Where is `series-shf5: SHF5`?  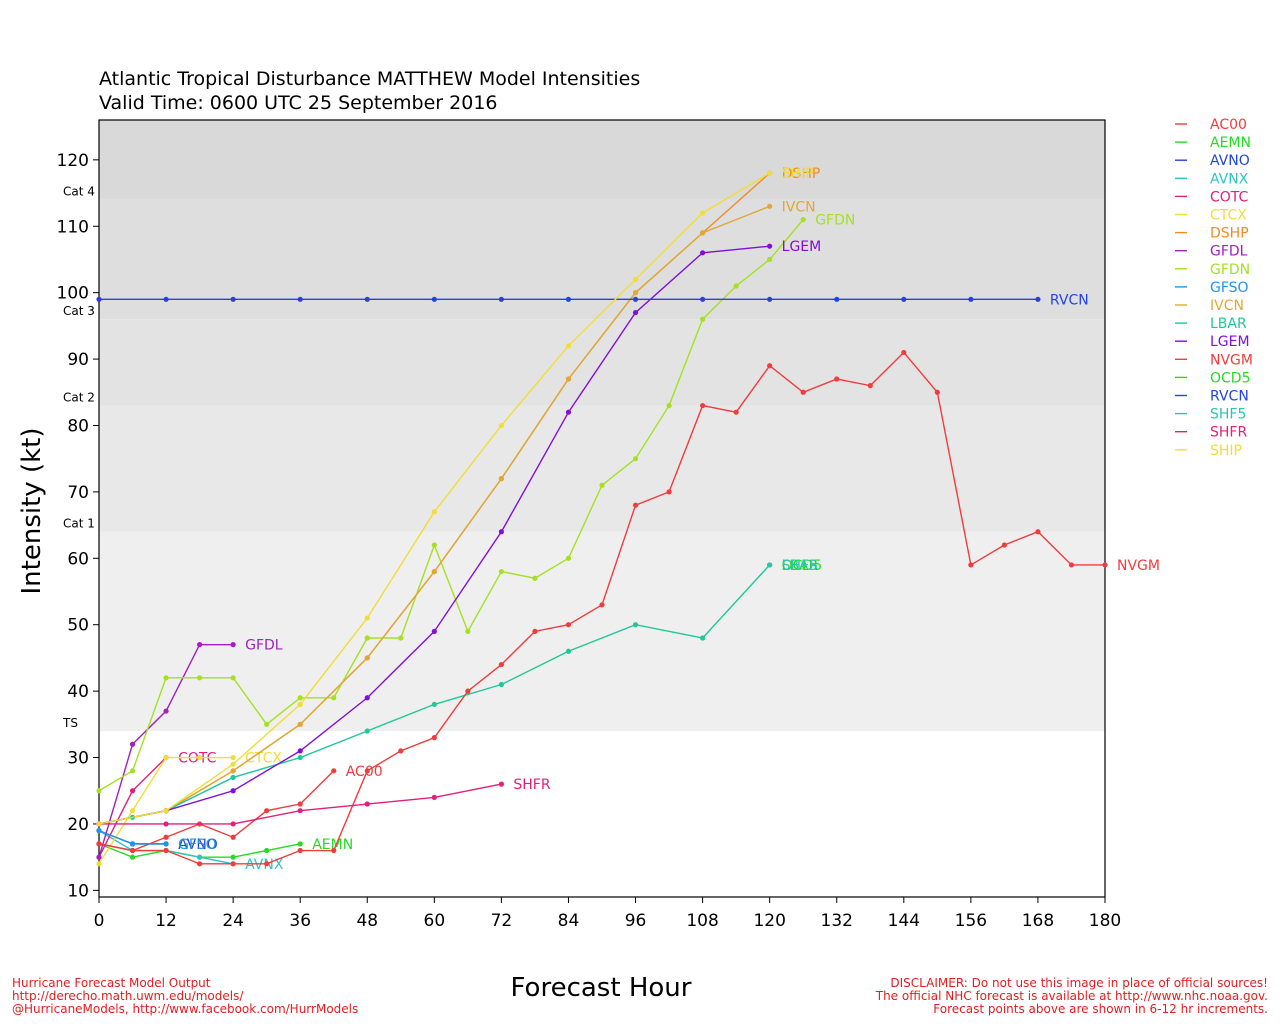 series-shf5: SHF5 is located at coordinates (792, 566).